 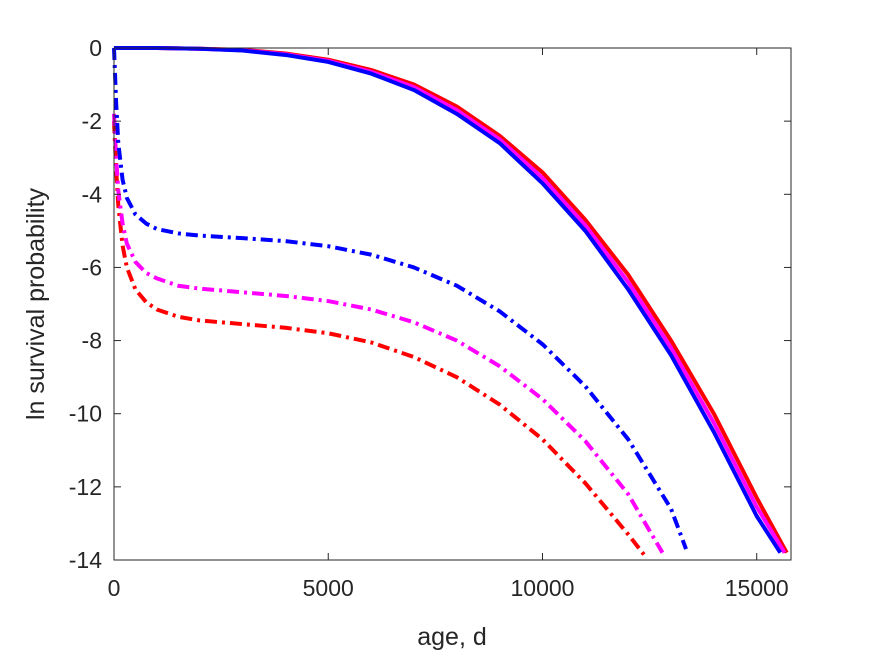 I want to click on y-tick-label: -4, so click(x=92, y=194).